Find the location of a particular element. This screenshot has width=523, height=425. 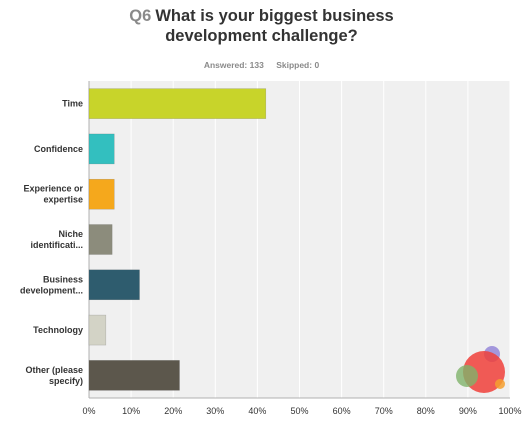

x-tick-label: 100% is located at coordinates (509, 411).